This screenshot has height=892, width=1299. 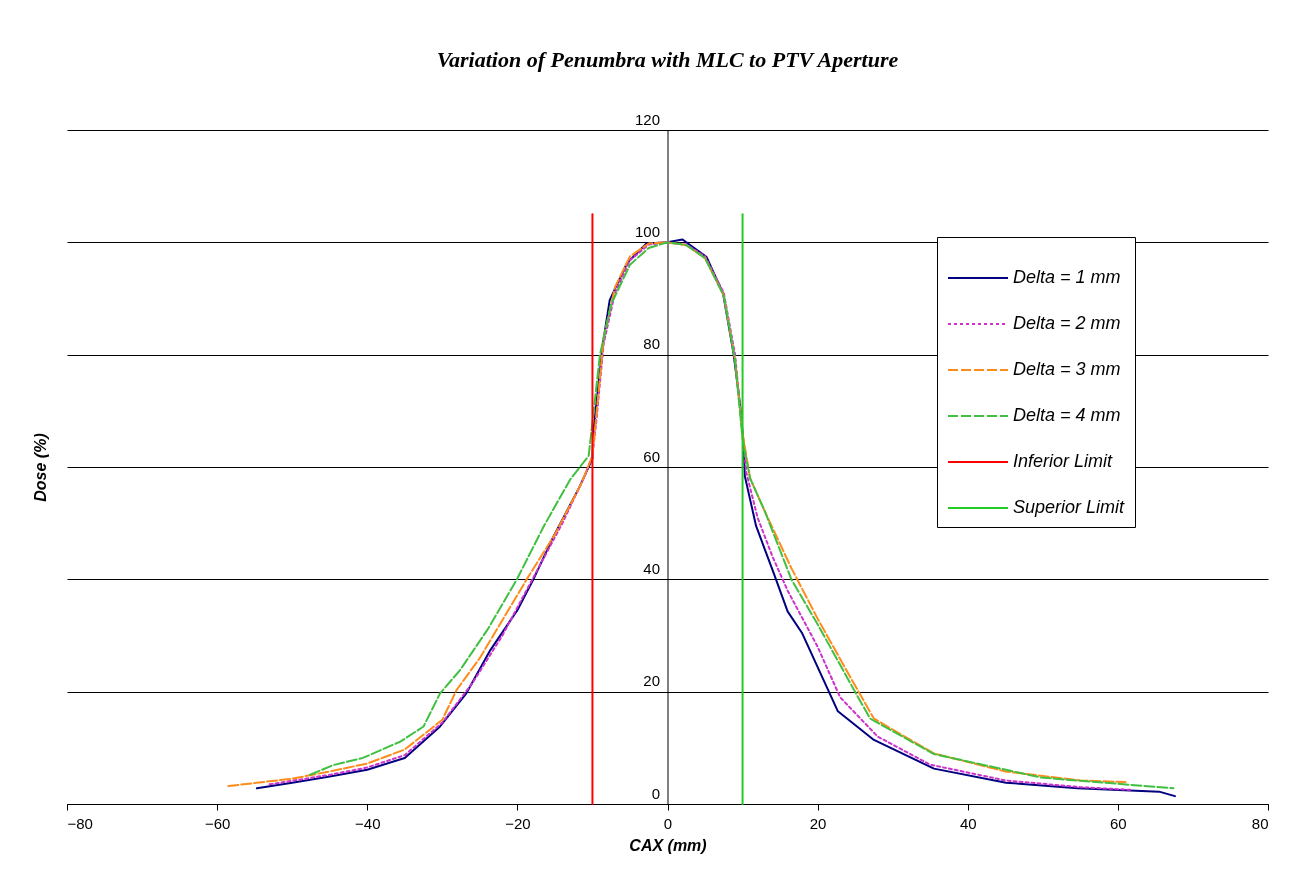 I want to click on y-tick-label: 100, so click(x=647, y=231).